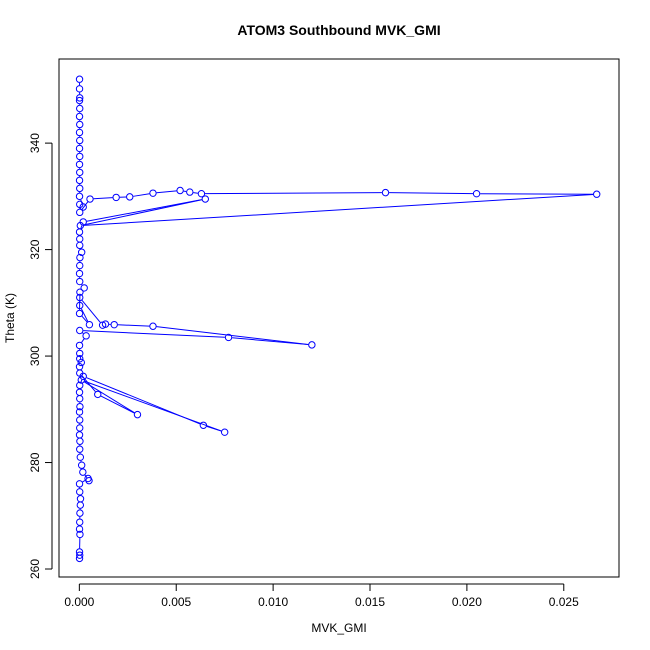 Image resolution: width=650 pixels, height=650 pixels. I want to click on x-tick-label: 0.015, so click(370, 602).